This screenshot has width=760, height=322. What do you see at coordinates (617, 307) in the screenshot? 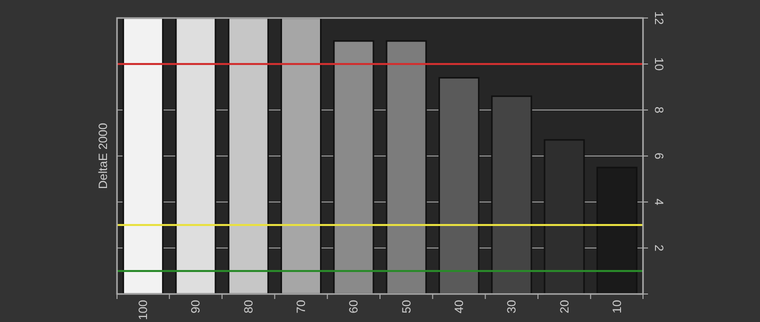
I see `x-tick-label: 10` at bounding box center [617, 307].